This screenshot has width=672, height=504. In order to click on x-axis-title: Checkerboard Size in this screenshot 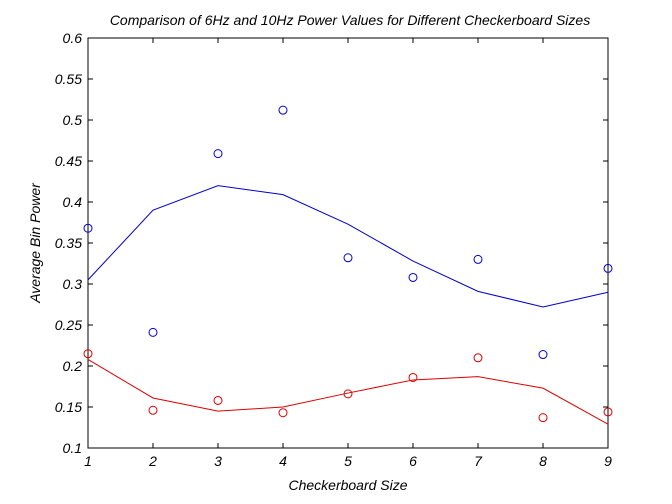, I will do `click(347, 485)`.